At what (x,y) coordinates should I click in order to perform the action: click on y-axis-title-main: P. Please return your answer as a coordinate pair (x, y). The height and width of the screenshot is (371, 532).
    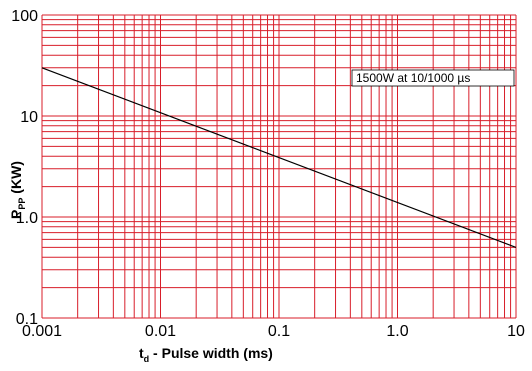
    Looking at the image, I should click on (16, 214).